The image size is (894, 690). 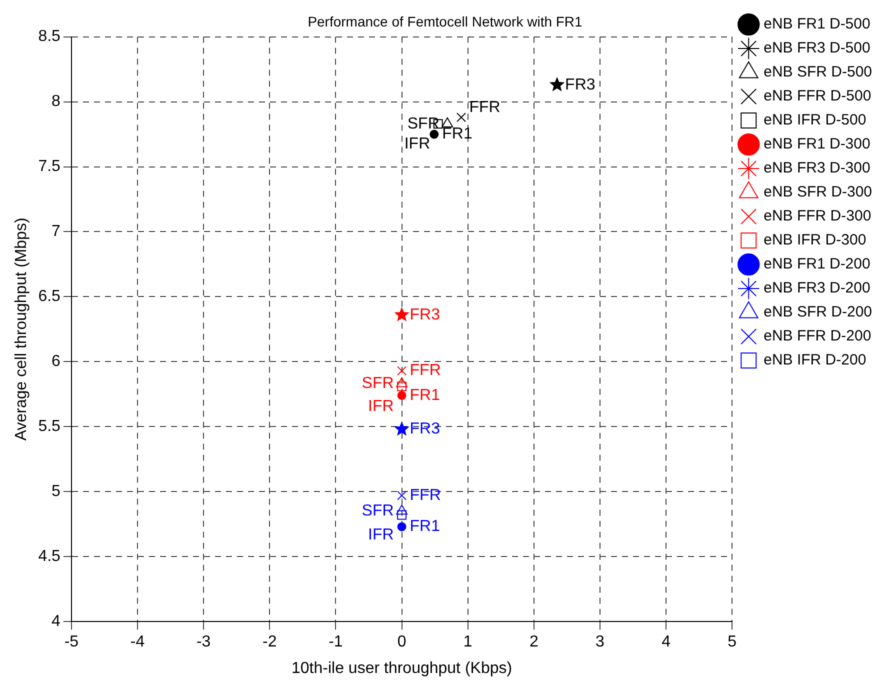 What do you see at coordinates (818, 72) in the screenshot?
I see `legend-label: eNB SFR D-500` at bounding box center [818, 72].